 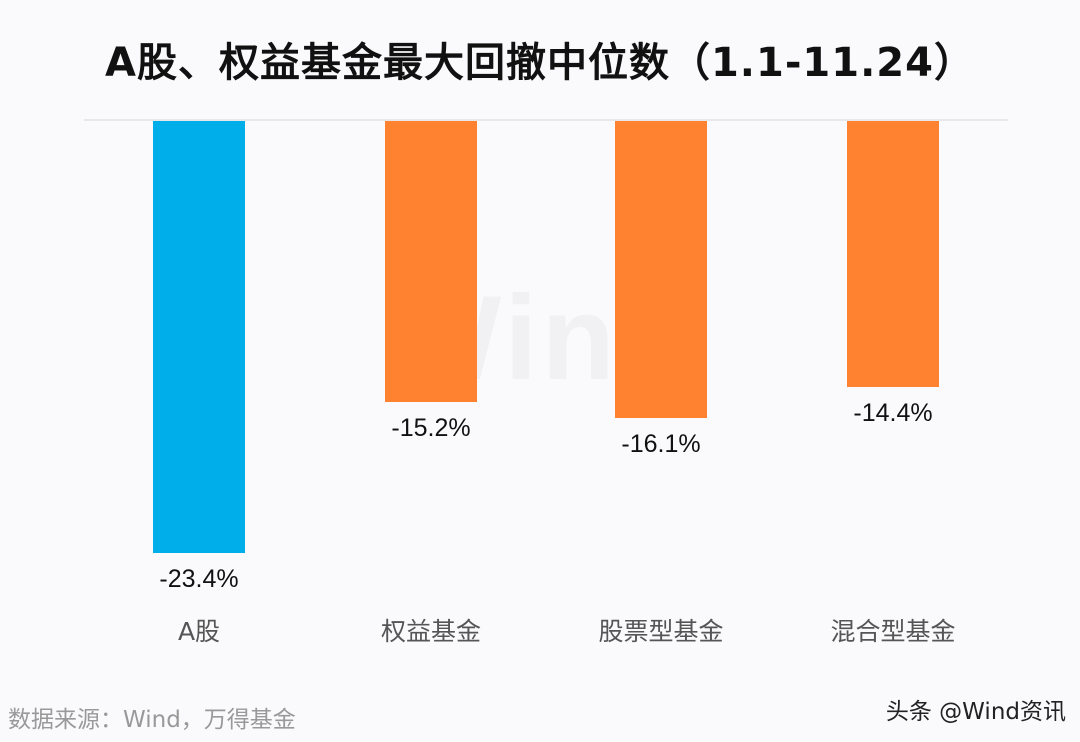 I want to click on category-label: 股票型基金, so click(x=661, y=631).